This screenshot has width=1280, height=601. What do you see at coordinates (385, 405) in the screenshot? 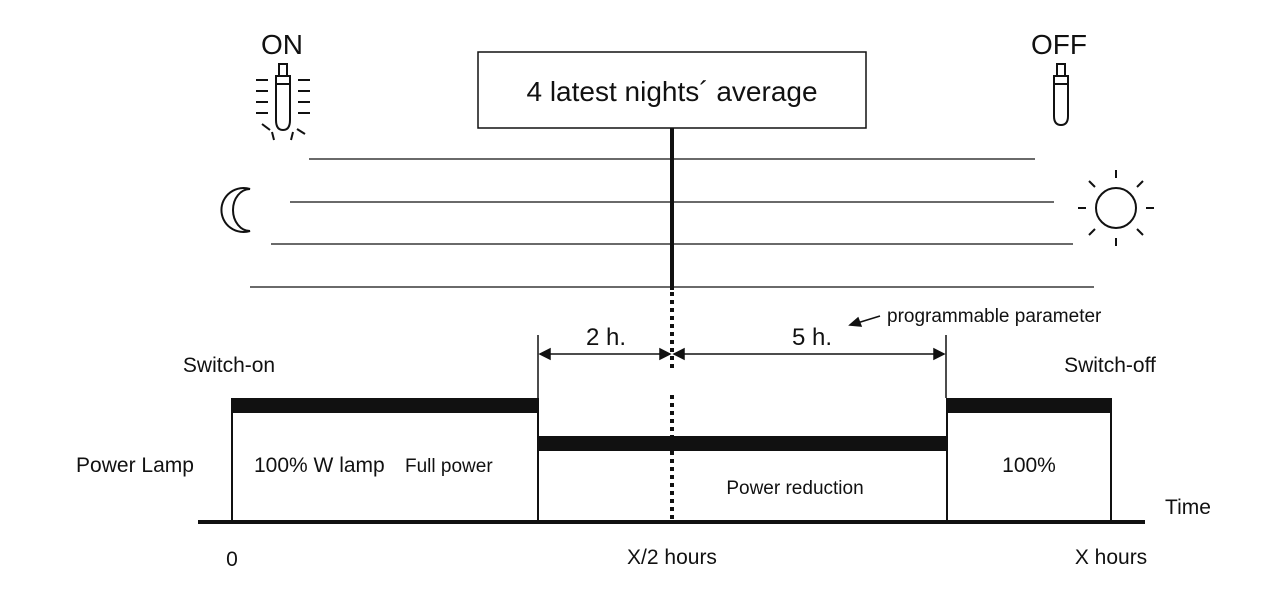
I see `full-power-bar` at bounding box center [385, 405].